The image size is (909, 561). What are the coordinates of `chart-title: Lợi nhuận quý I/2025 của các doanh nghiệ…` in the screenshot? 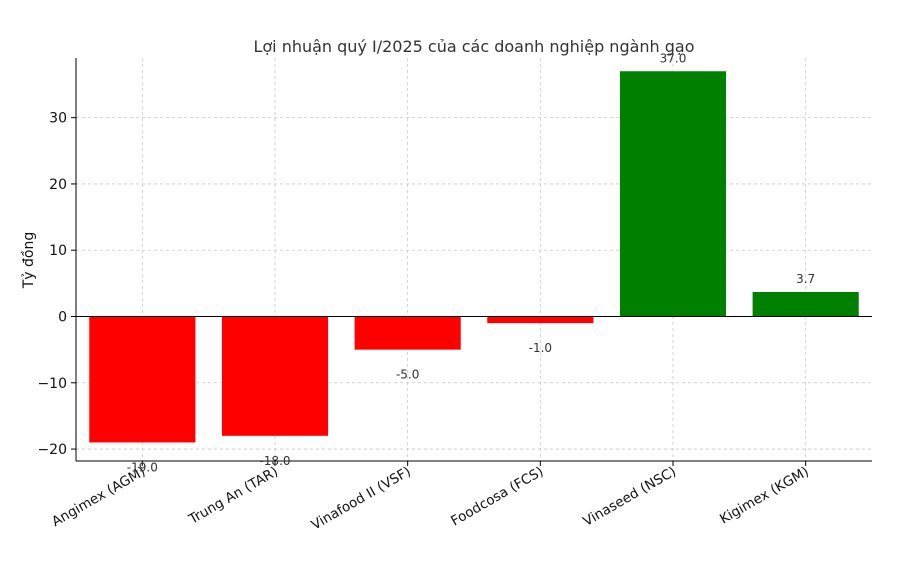 It's located at (473, 46).